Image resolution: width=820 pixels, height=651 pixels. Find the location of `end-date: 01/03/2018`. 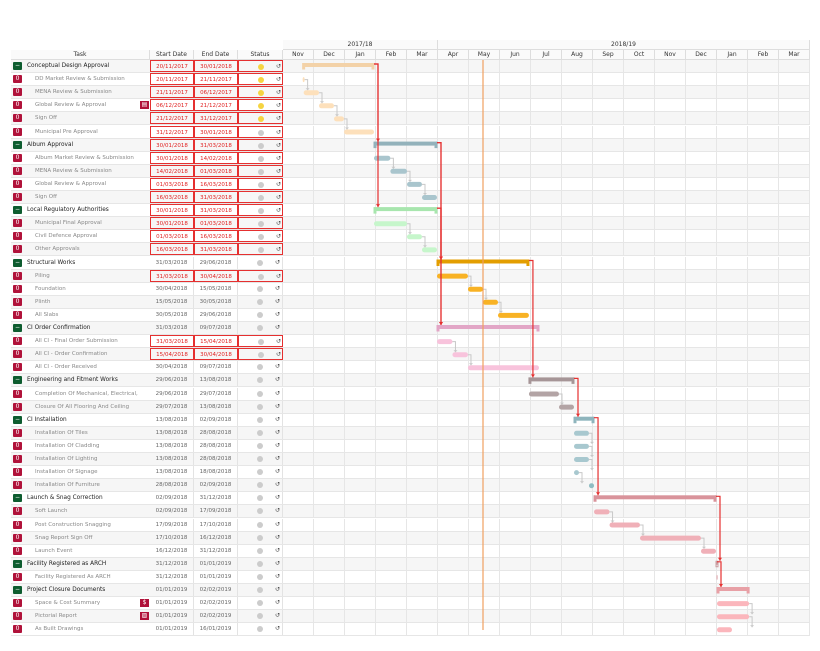

end-date: 01/03/2018 is located at coordinates (216, 170).